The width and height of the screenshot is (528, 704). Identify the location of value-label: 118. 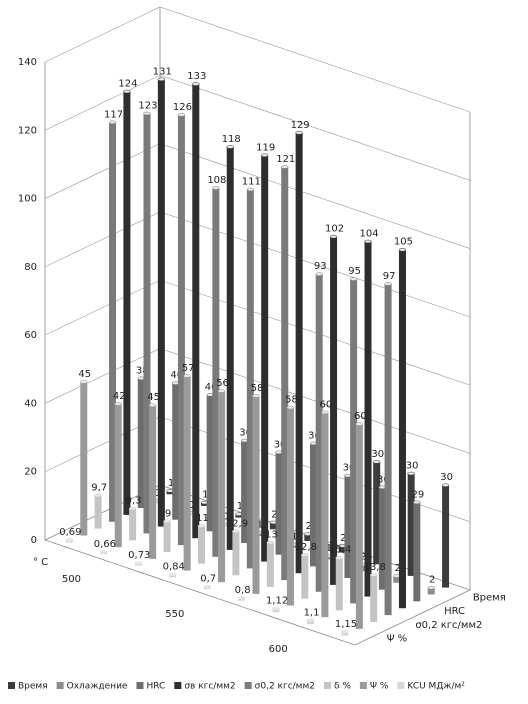
(231, 139).